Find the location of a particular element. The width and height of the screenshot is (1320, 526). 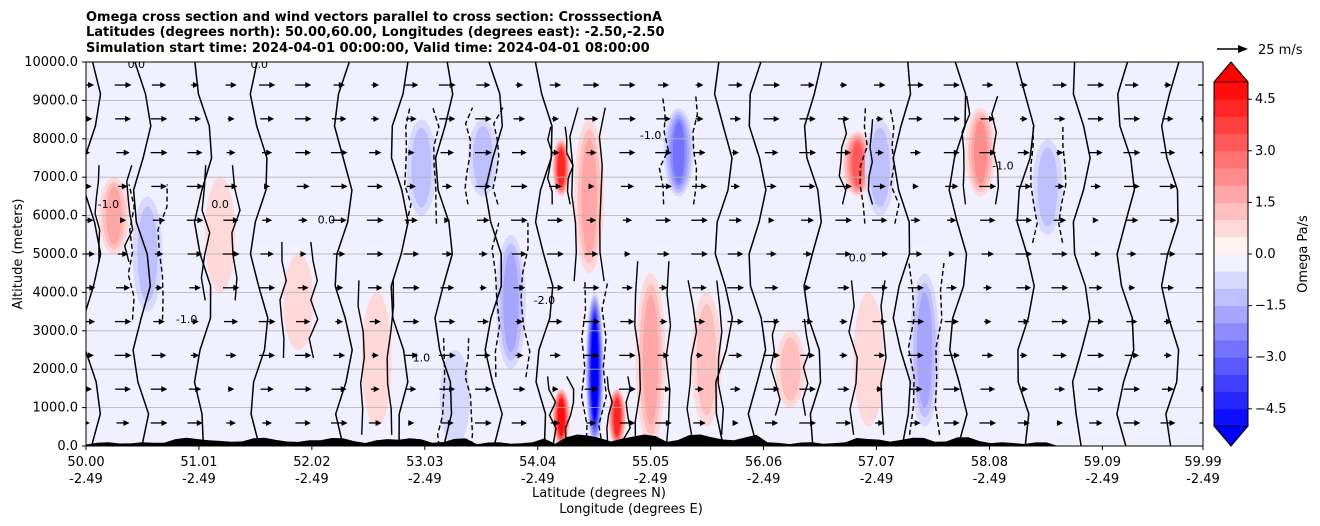

contour-label-10: -1.0 is located at coordinates (650, 135).